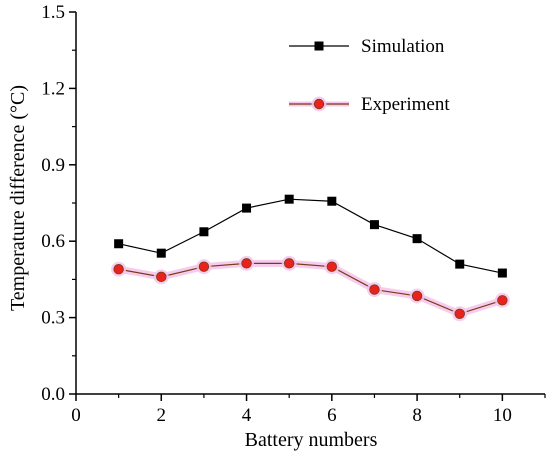 Image resolution: width=550 pixels, height=455 pixels. Describe the element at coordinates (162, 415) in the screenshot. I see `x-tick-label: 2` at that location.